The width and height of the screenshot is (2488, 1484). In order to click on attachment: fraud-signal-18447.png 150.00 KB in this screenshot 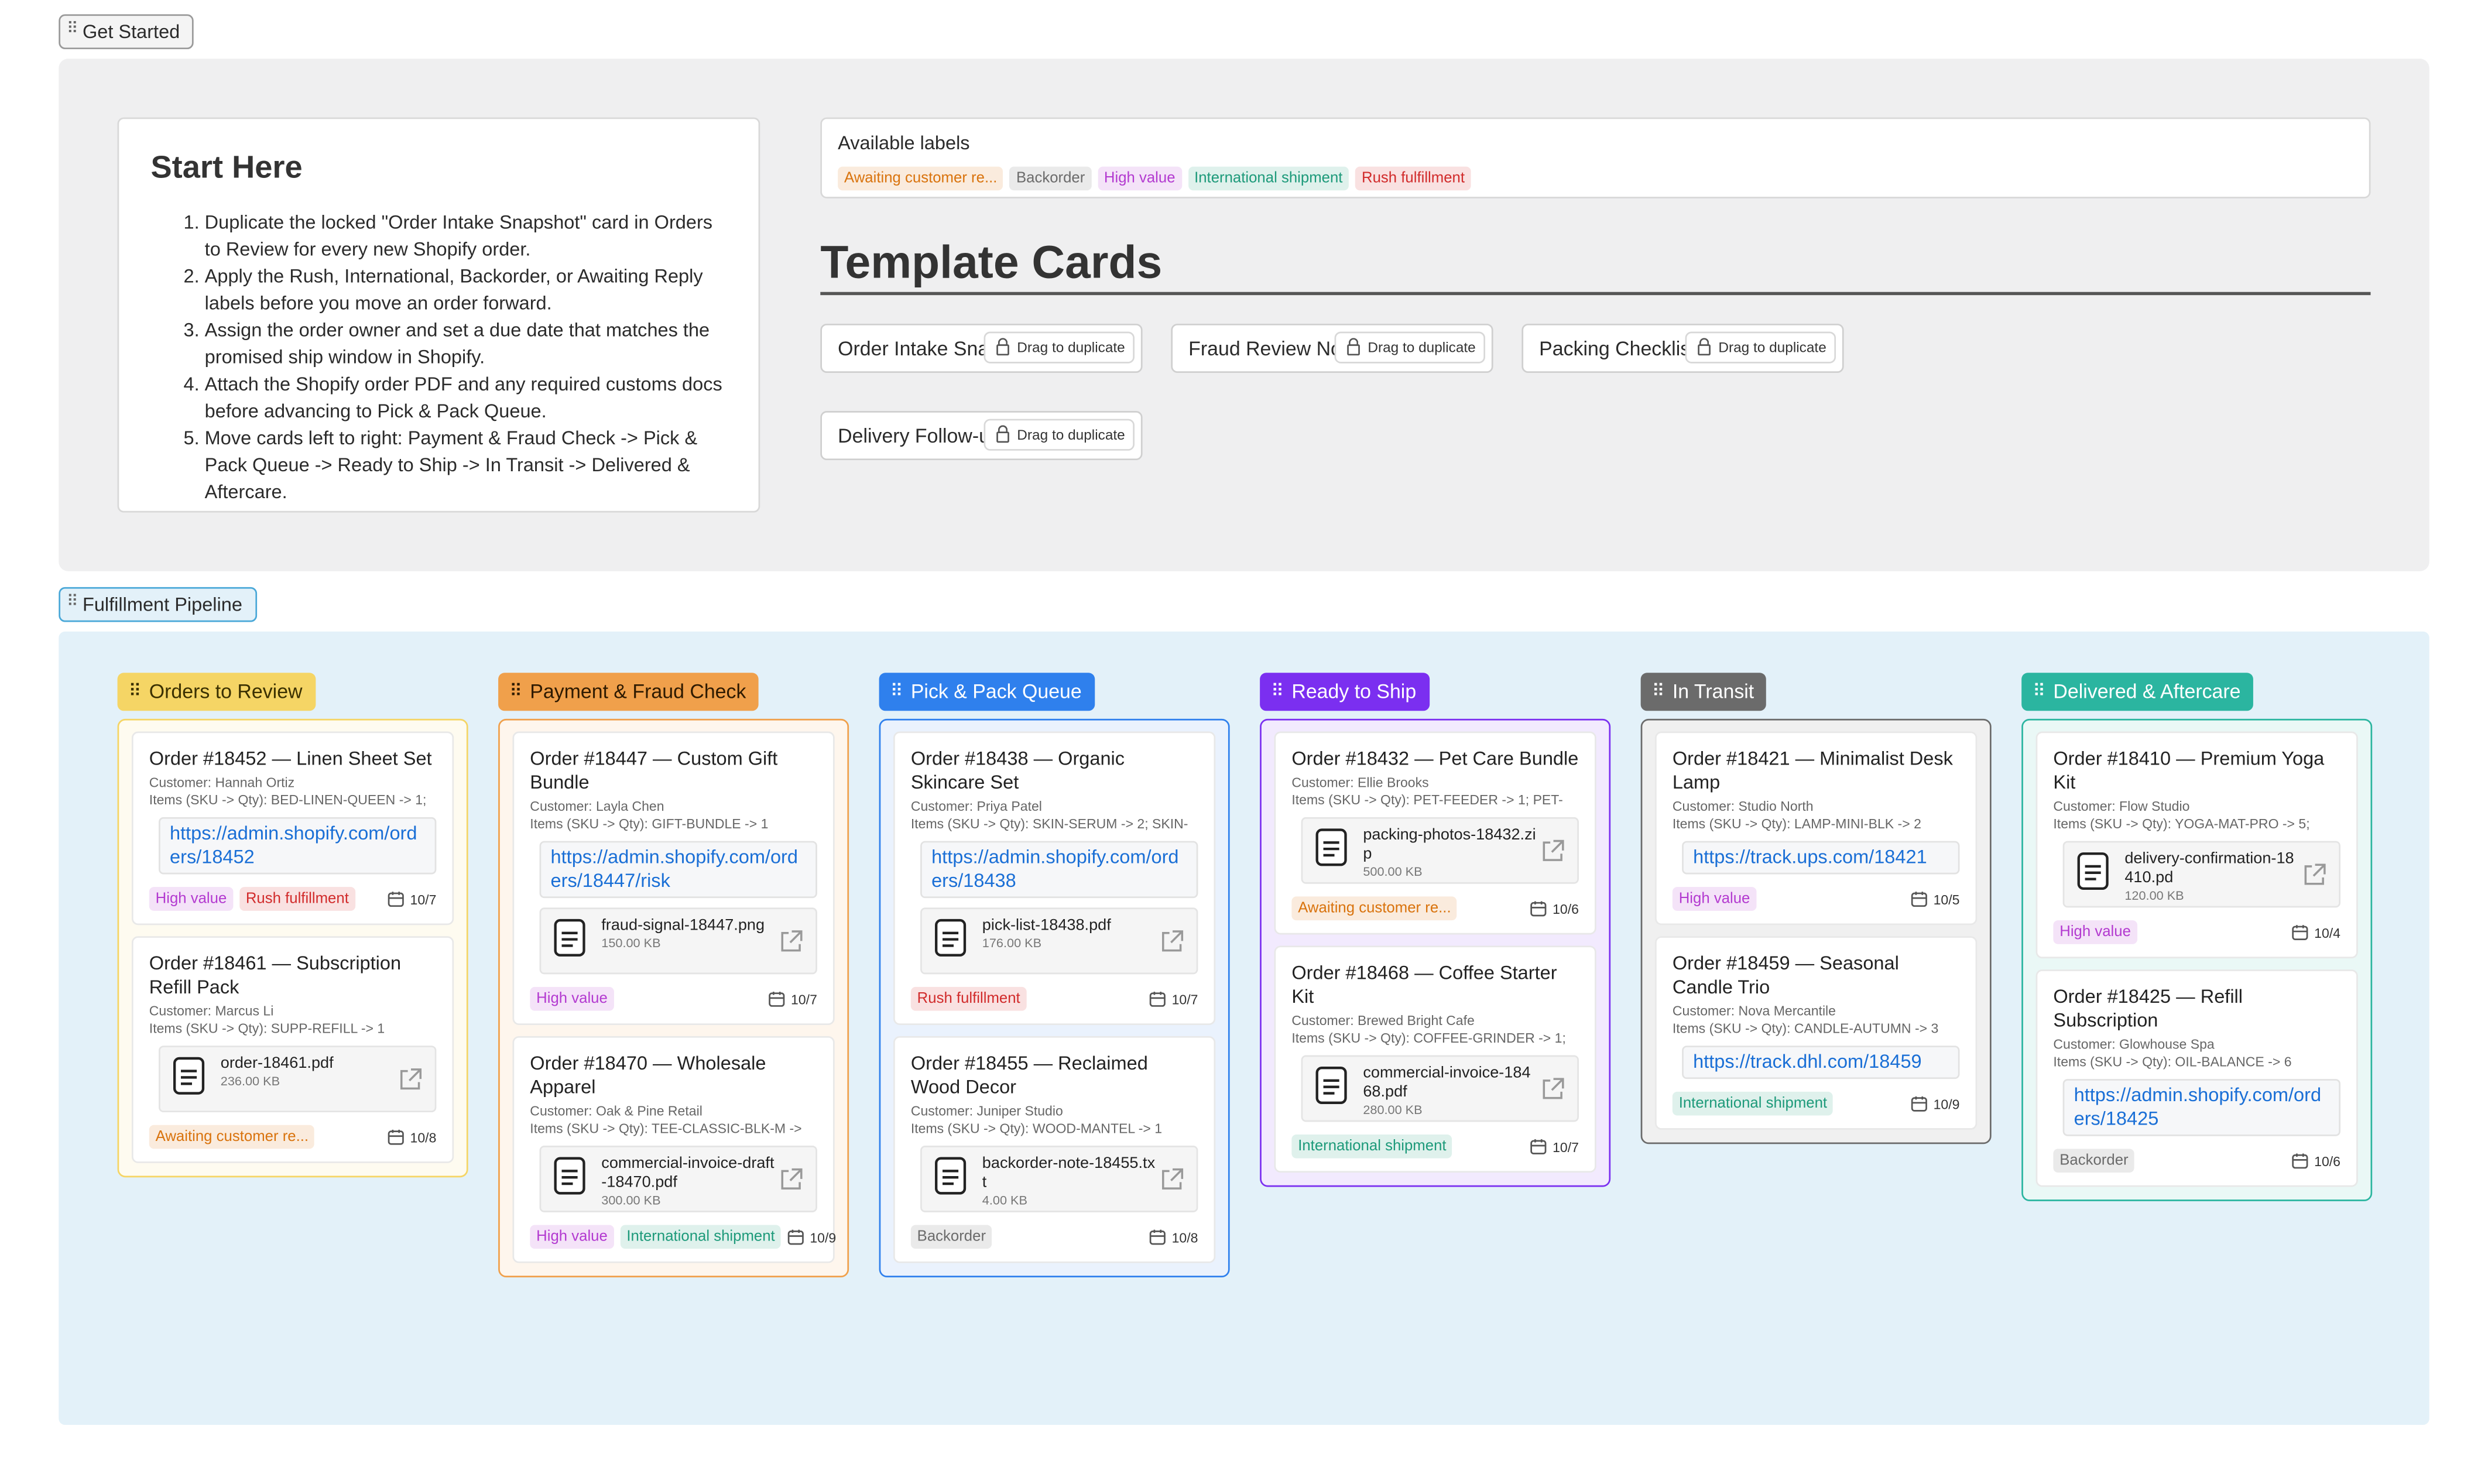, I will do `click(678, 941)`.